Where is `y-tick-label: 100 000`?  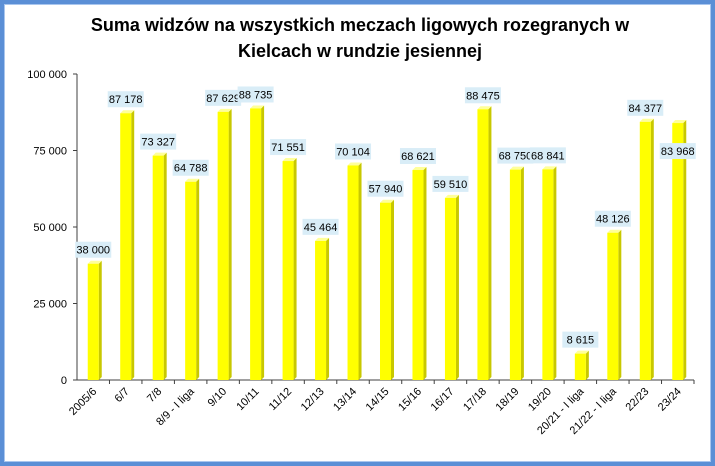 y-tick-label: 100 000 is located at coordinates (47, 75).